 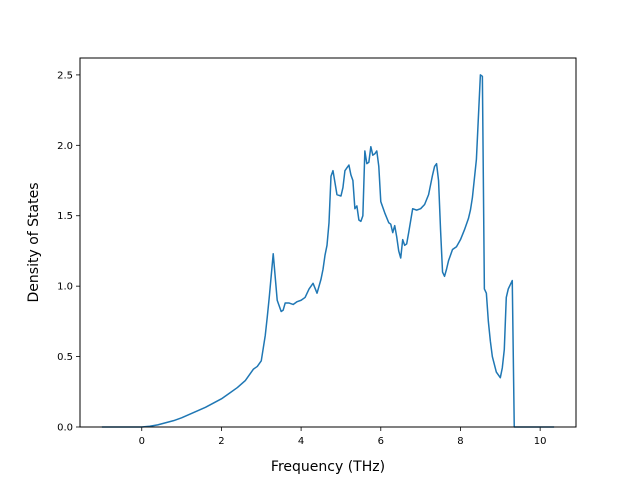 What do you see at coordinates (301, 441) in the screenshot?
I see `x-tick-label: 4` at bounding box center [301, 441].